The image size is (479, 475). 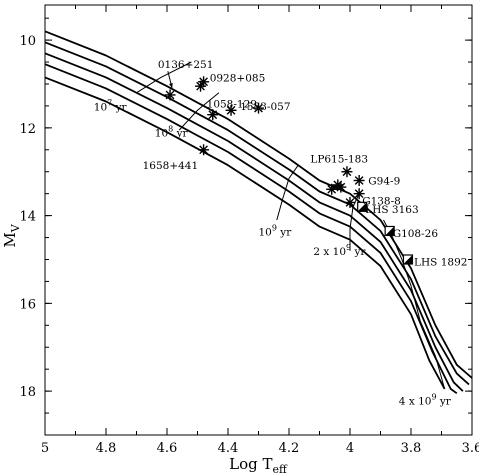 I want to click on star-name-label: G108-26, so click(x=416, y=234).